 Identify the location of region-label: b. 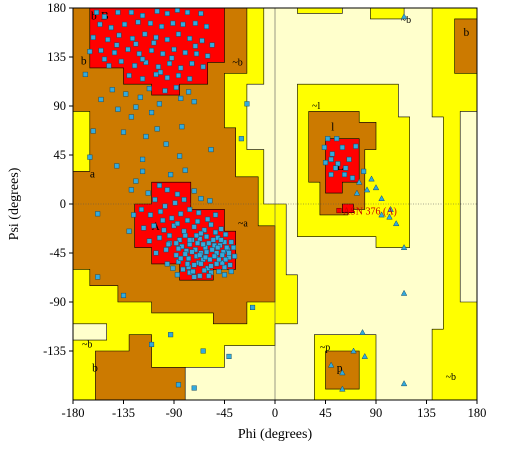
(94, 17).